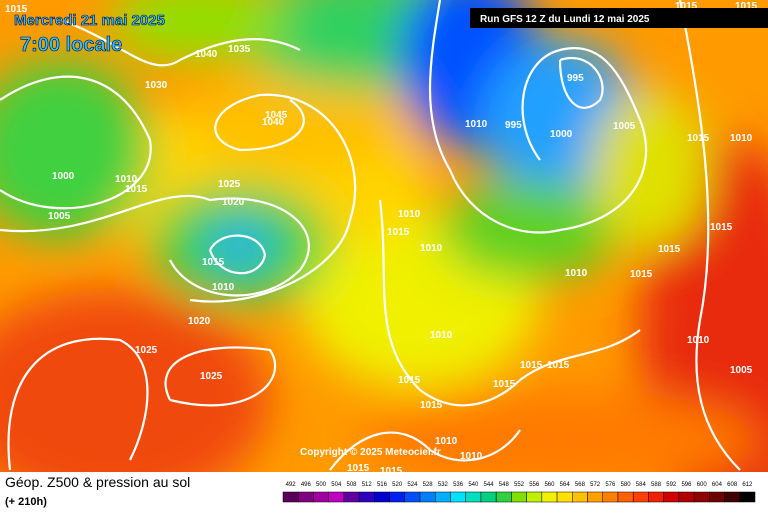 The image size is (768, 517). Describe the element at coordinates (276, 115) in the screenshot. I see `isobar-label: 1045` at that location.